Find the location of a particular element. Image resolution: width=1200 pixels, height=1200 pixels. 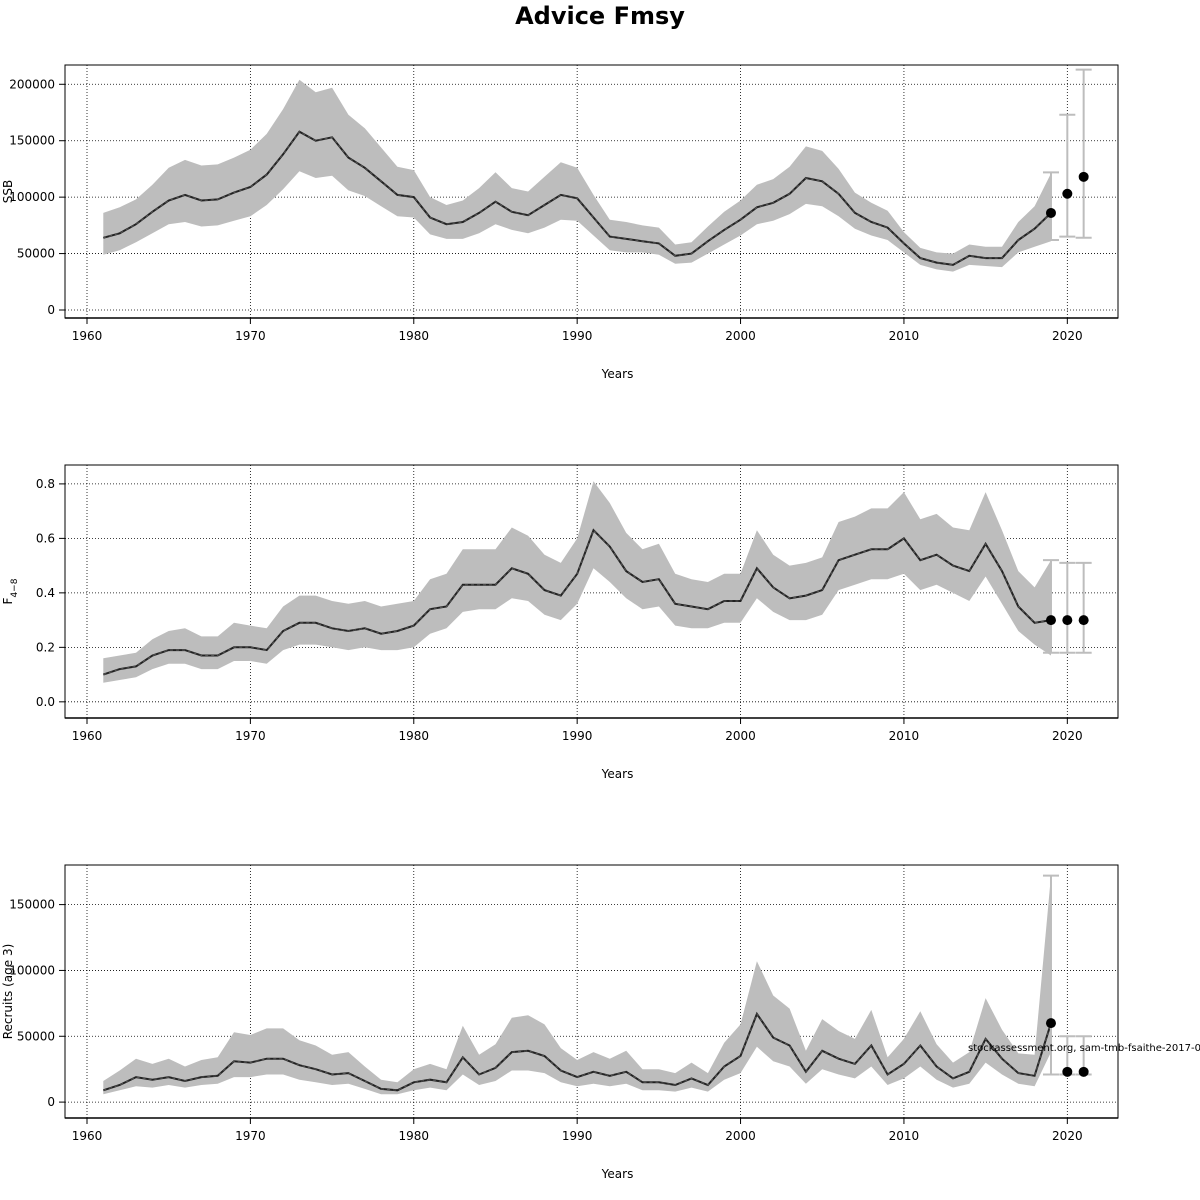

y-axis-title: F4−8 is located at coordinates (10, 591).